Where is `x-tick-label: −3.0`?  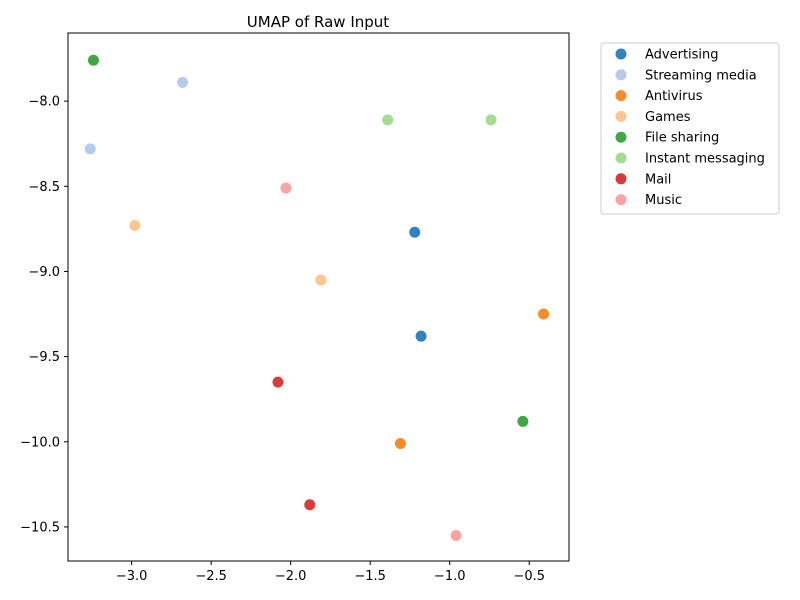 x-tick-label: −3.0 is located at coordinates (132, 576).